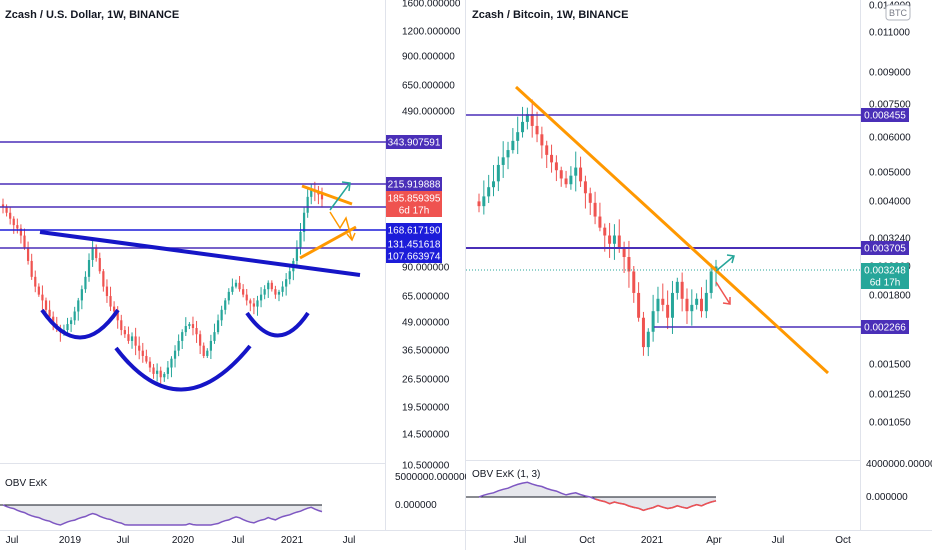  What do you see at coordinates (890, 173) in the screenshot?
I see `price-tick: 0.005000` at bounding box center [890, 173].